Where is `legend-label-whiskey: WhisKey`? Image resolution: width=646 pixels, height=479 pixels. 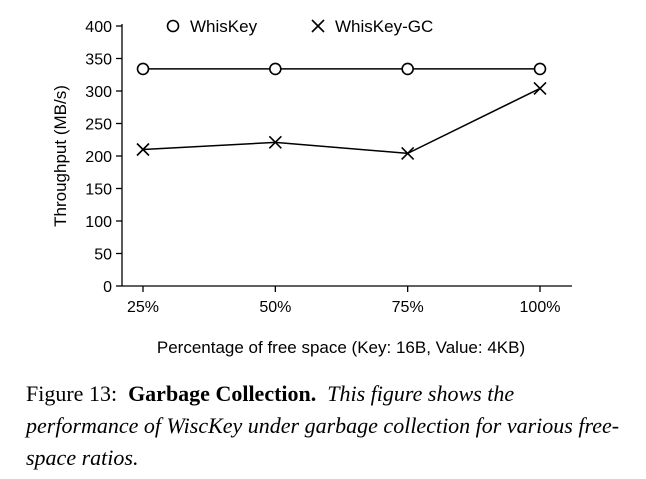 legend-label-whiskey: WhisKey is located at coordinates (224, 26).